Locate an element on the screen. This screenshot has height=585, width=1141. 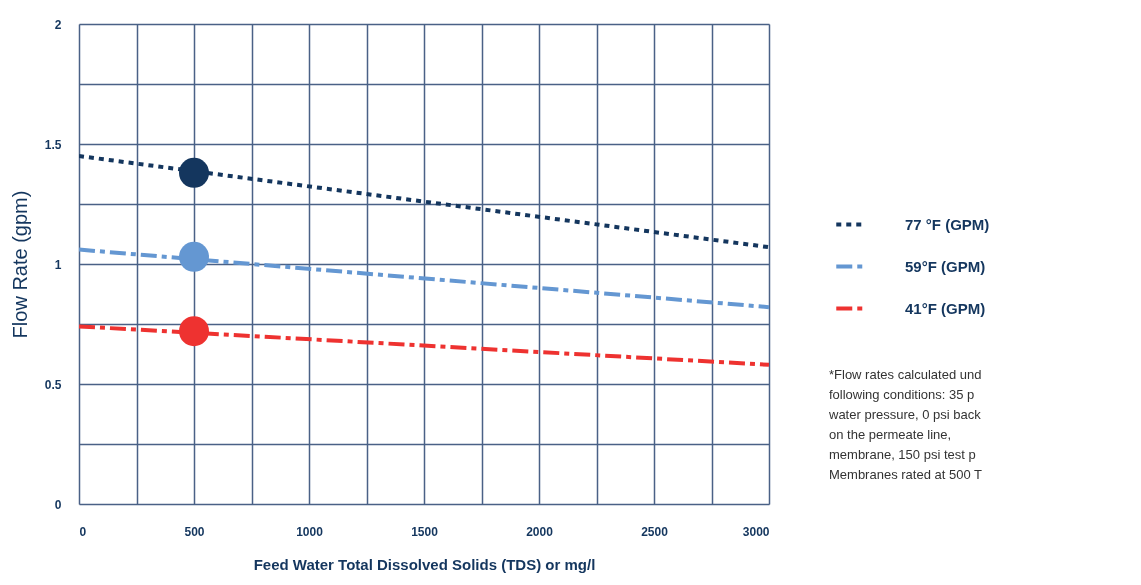
x-tick-label: 500 is located at coordinates (194, 531).